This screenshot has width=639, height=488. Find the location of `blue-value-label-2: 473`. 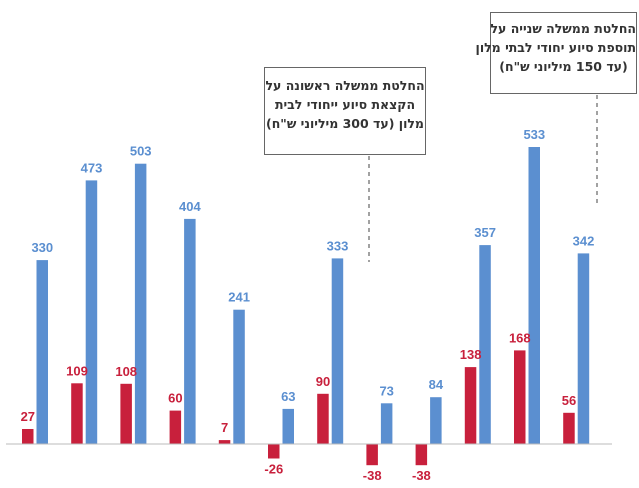

blue-value-label-2: 473 is located at coordinates (92, 167).